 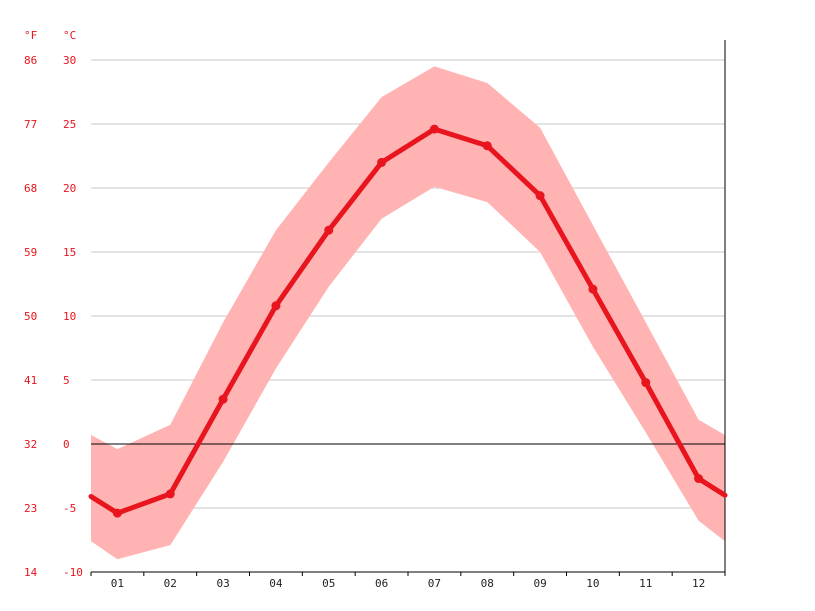 I want to click on y-tick-fahrenheit: 86, so click(x=30, y=60).